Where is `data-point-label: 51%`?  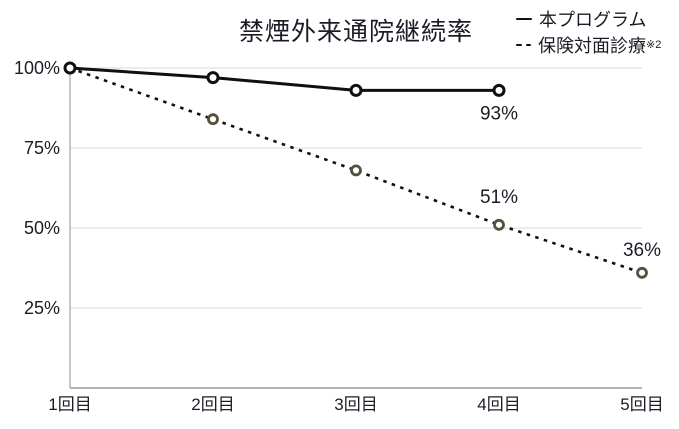 data-point-label: 51% is located at coordinates (499, 197).